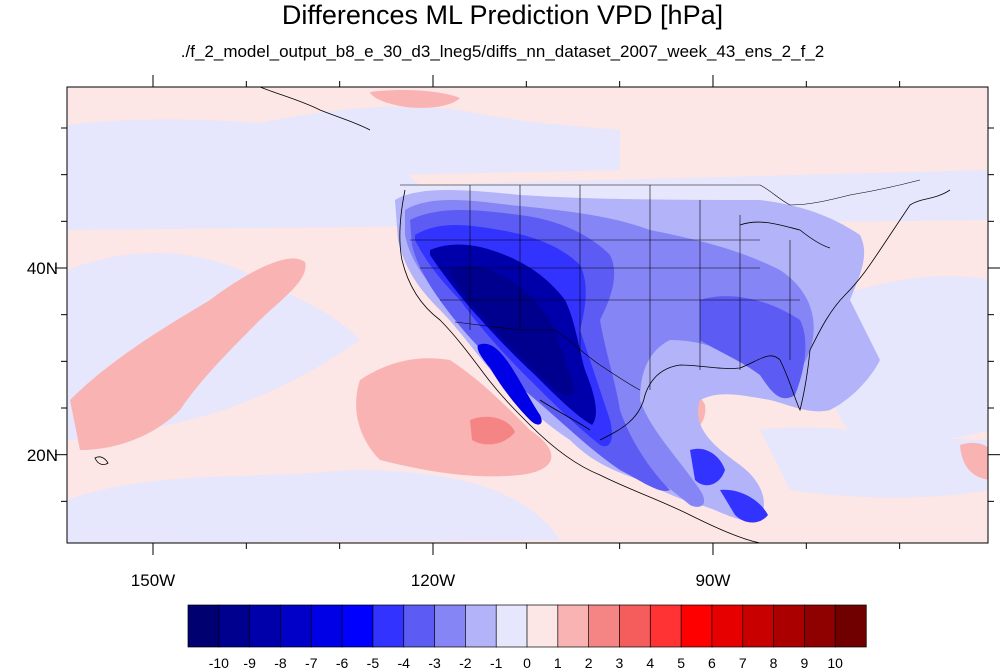 The width and height of the screenshot is (1005, 672). What do you see at coordinates (404, 663) in the screenshot?
I see `colorbar-label: -4` at bounding box center [404, 663].